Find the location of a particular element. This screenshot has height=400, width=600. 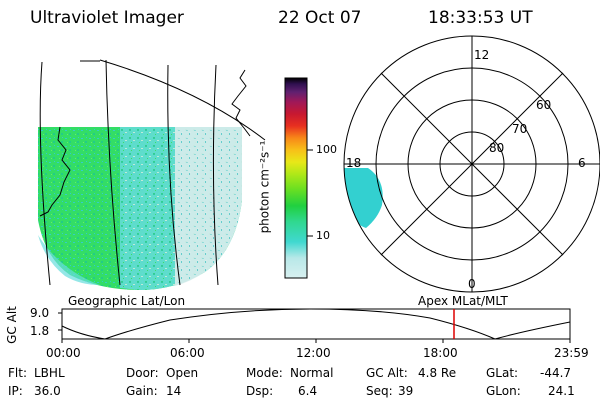

polar-mlt-0: 0 is located at coordinates (472, 284).